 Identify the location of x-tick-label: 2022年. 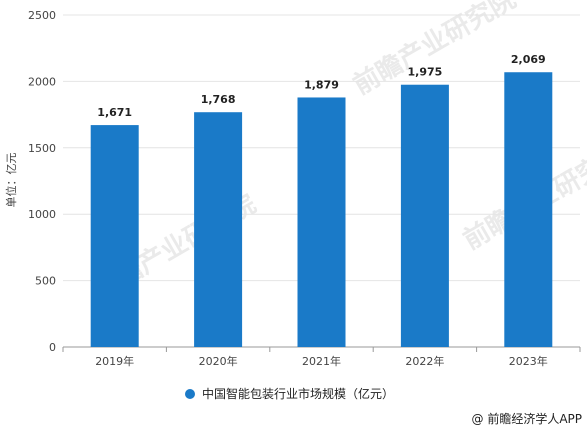
(424, 361).